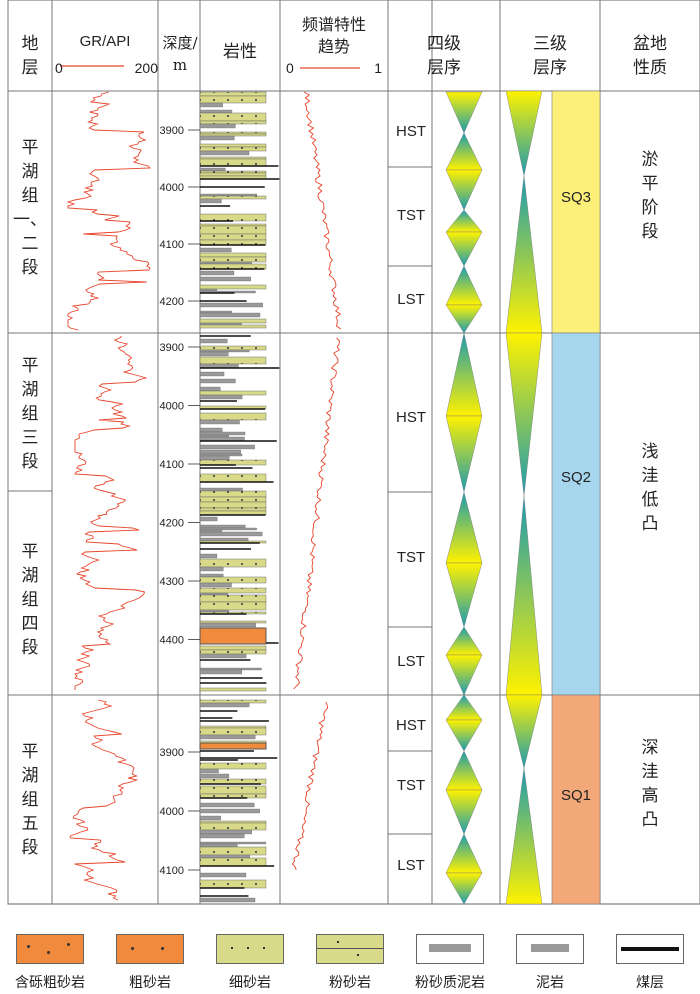 The height and width of the screenshot is (994, 700). What do you see at coordinates (172, 524) in the screenshot?
I see `depth-s2-label: 4200` at bounding box center [172, 524].